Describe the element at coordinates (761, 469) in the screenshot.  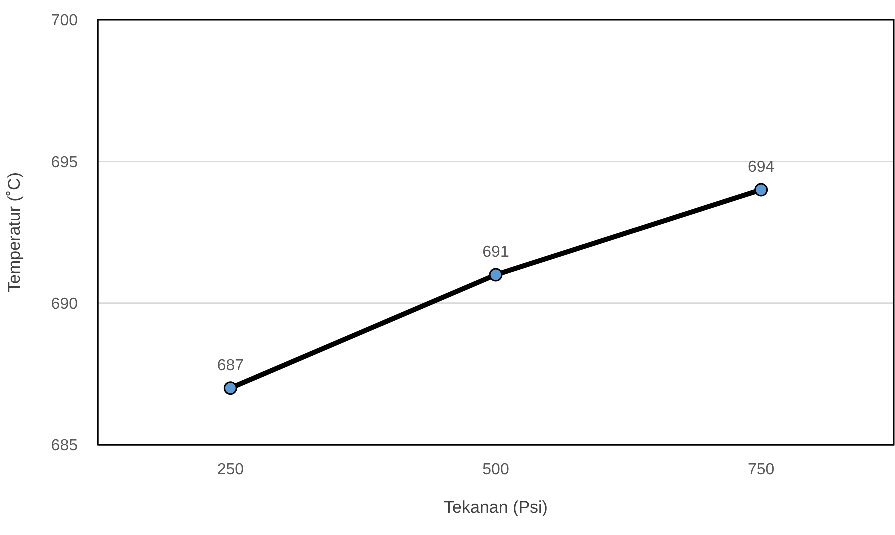
I see `x-tick-label: 750` at that location.